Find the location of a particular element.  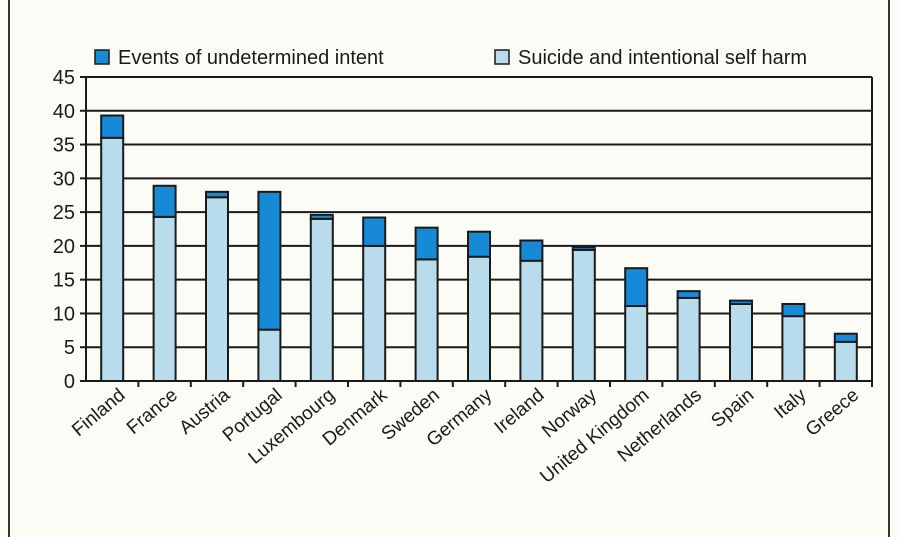

y-tick-label: 40 is located at coordinates (64, 112).